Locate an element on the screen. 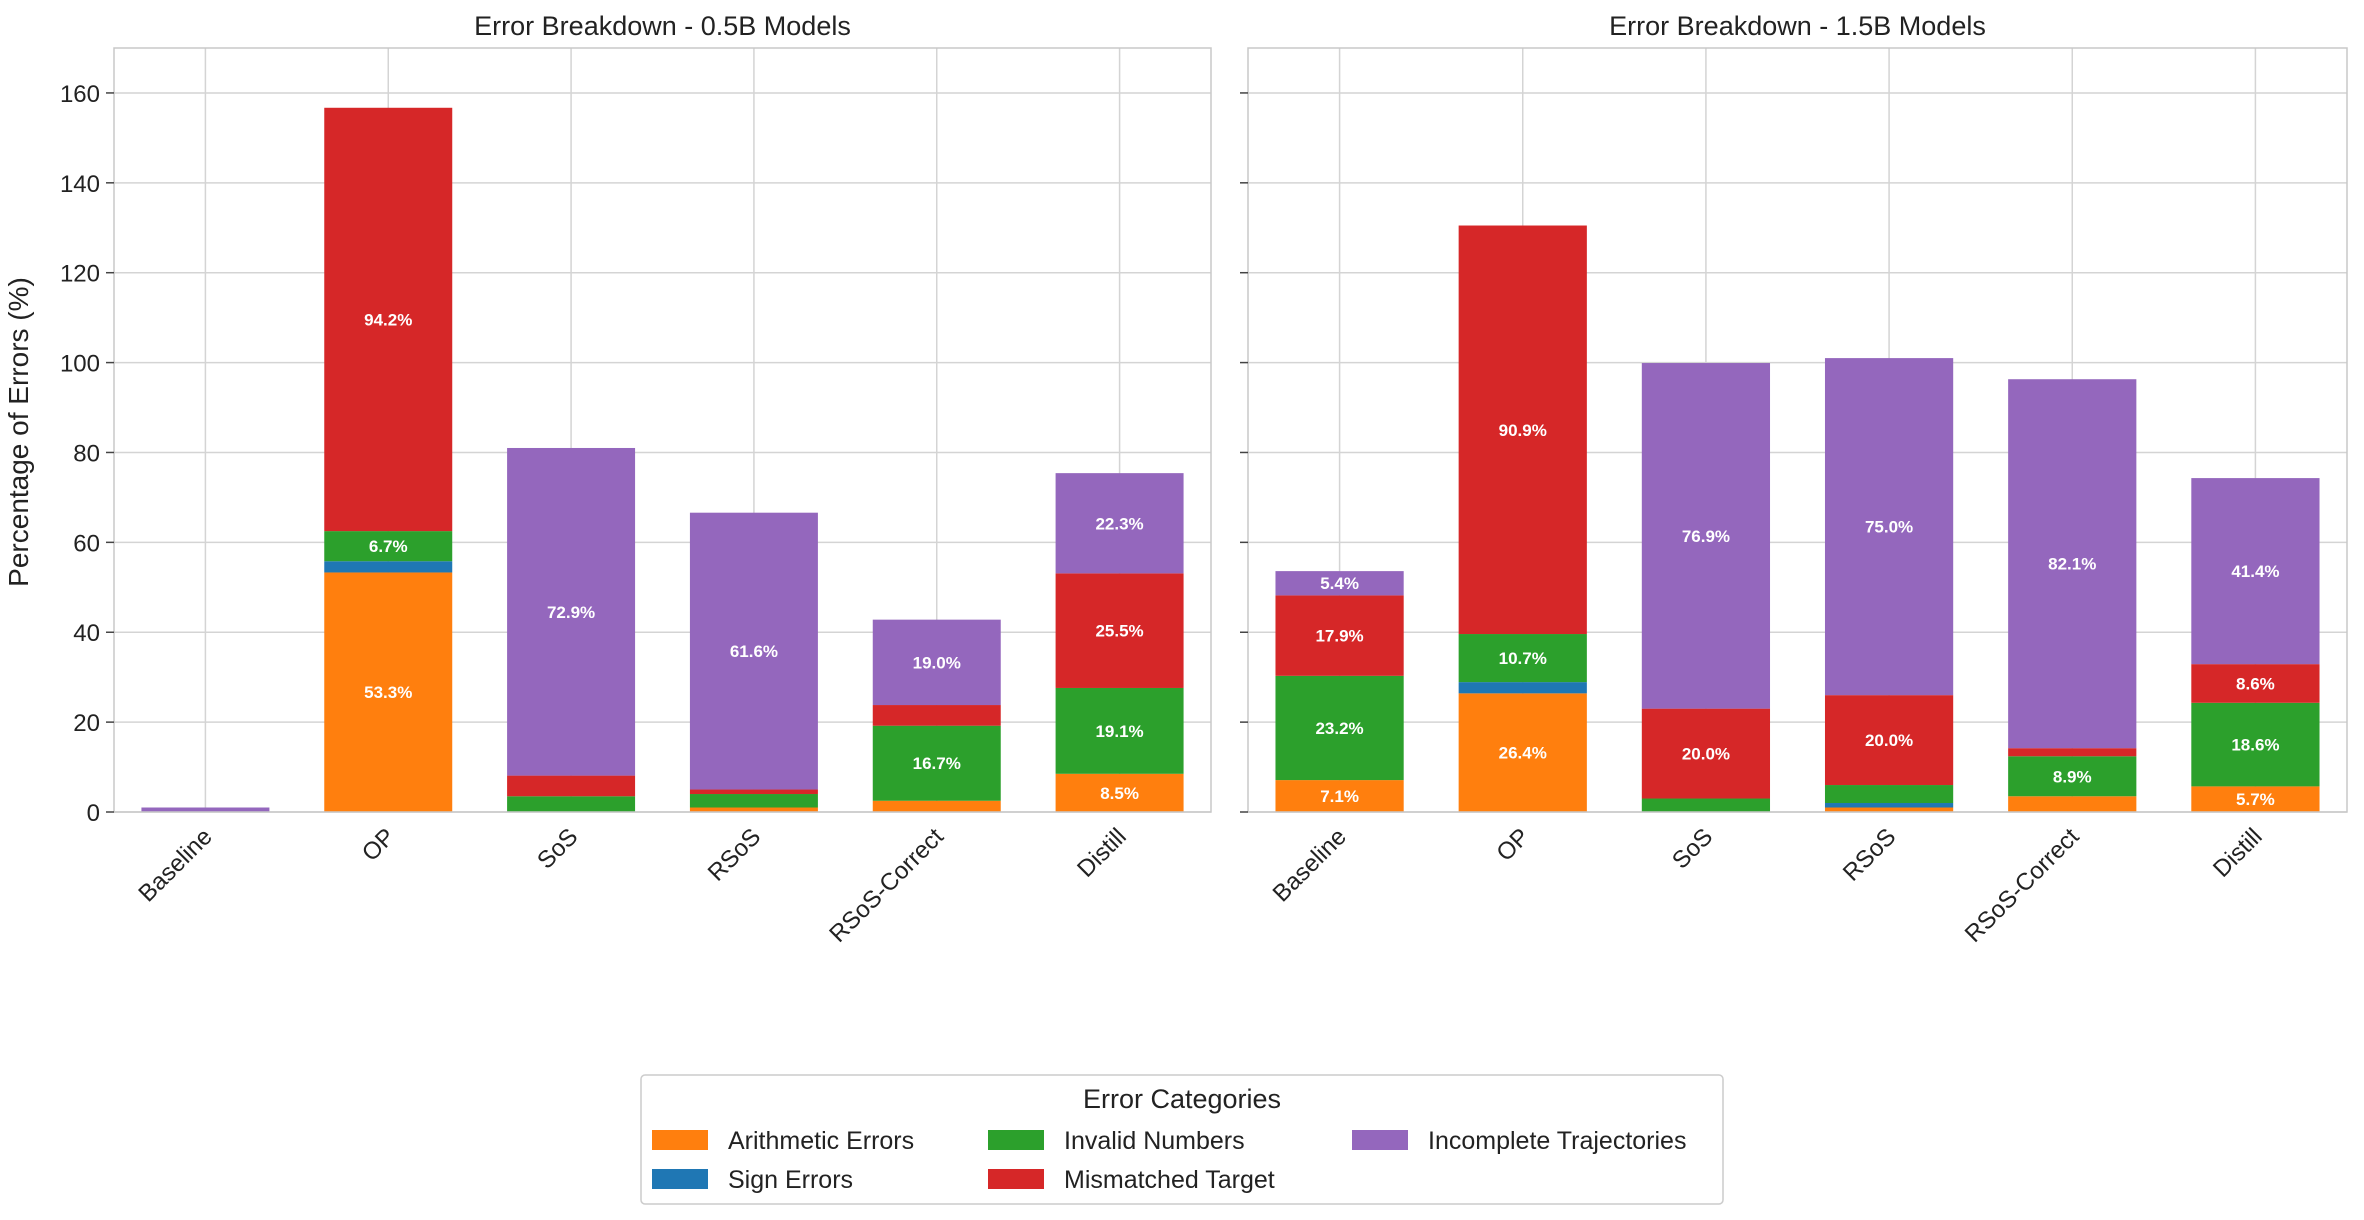 The width and height of the screenshot is (2364, 1220). legend-item-invalid-numbers: Invalid Numbers is located at coordinates (1116, 1141).